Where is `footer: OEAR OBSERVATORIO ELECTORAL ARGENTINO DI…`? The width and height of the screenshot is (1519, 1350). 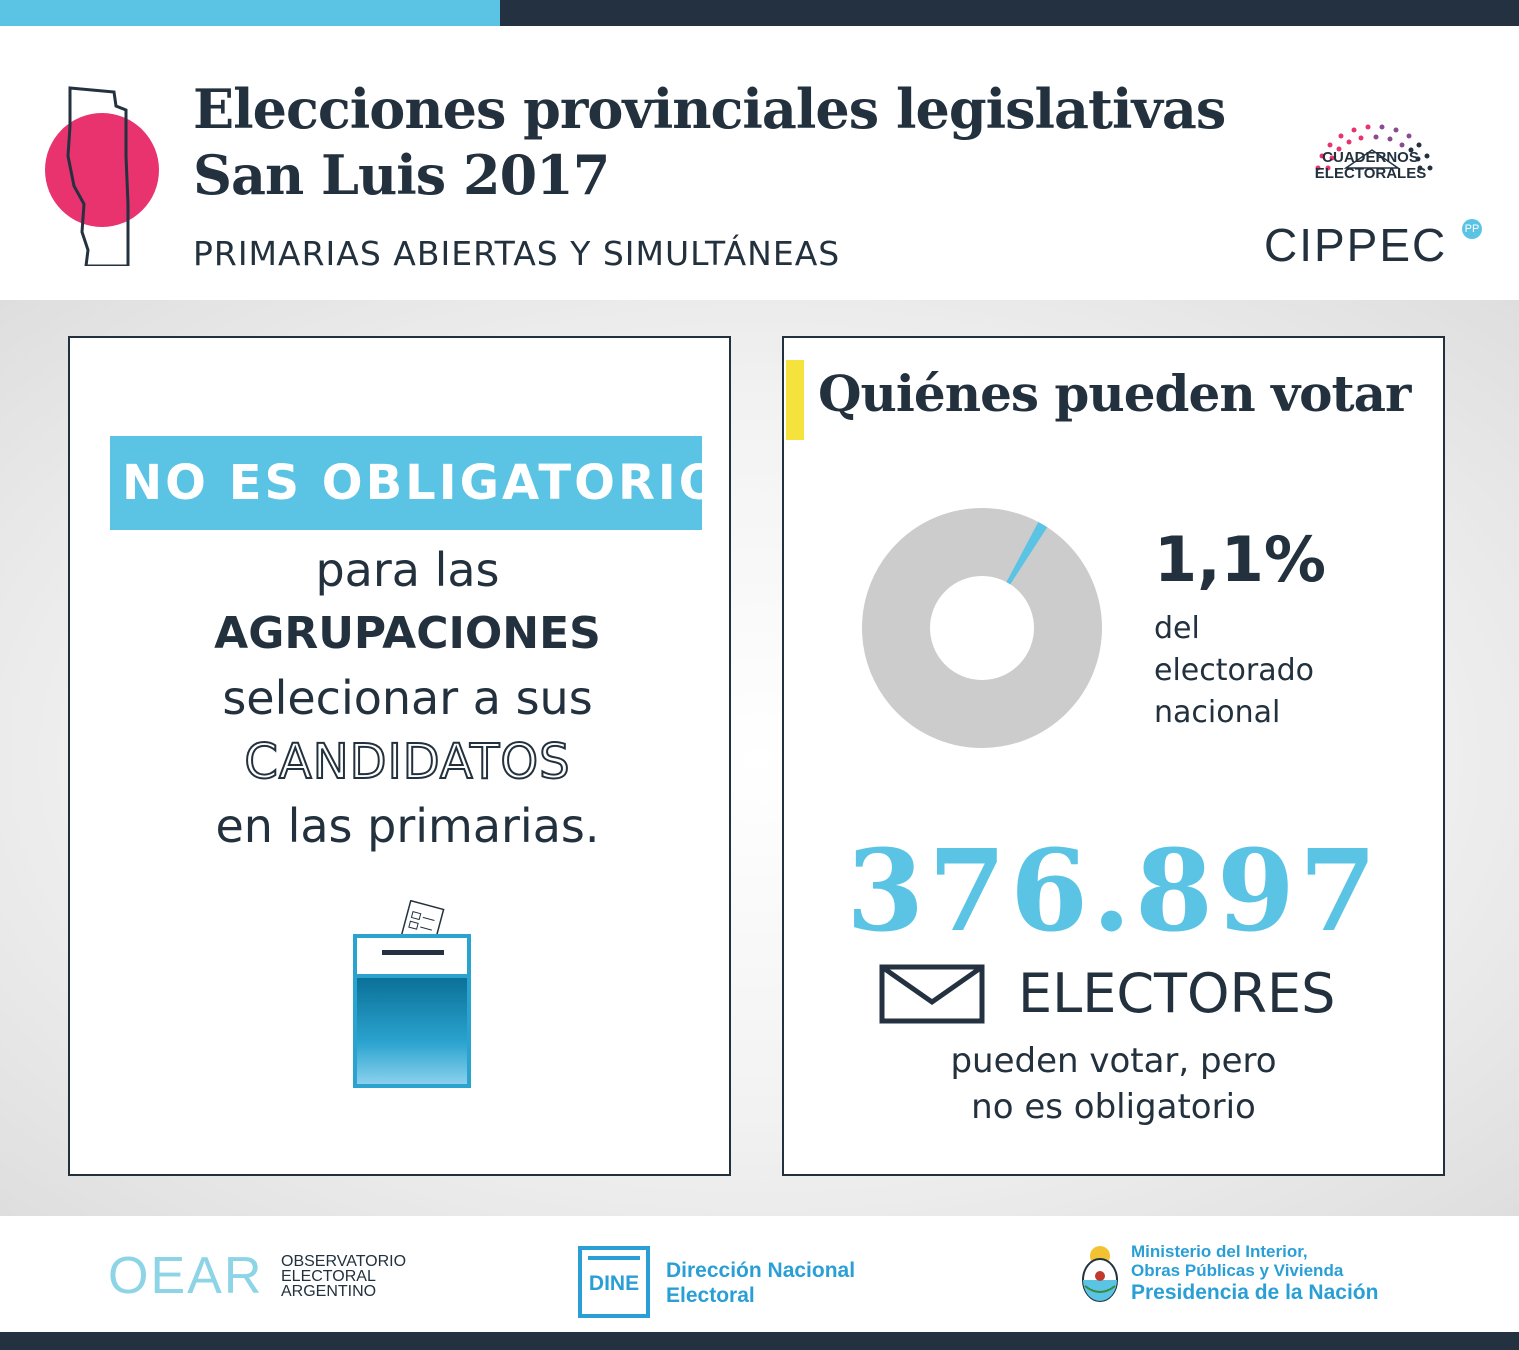
footer: OEAR OBSERVATORIO ELECTORAL ARGENTINO DI… is located at coordinates (759, 1274).